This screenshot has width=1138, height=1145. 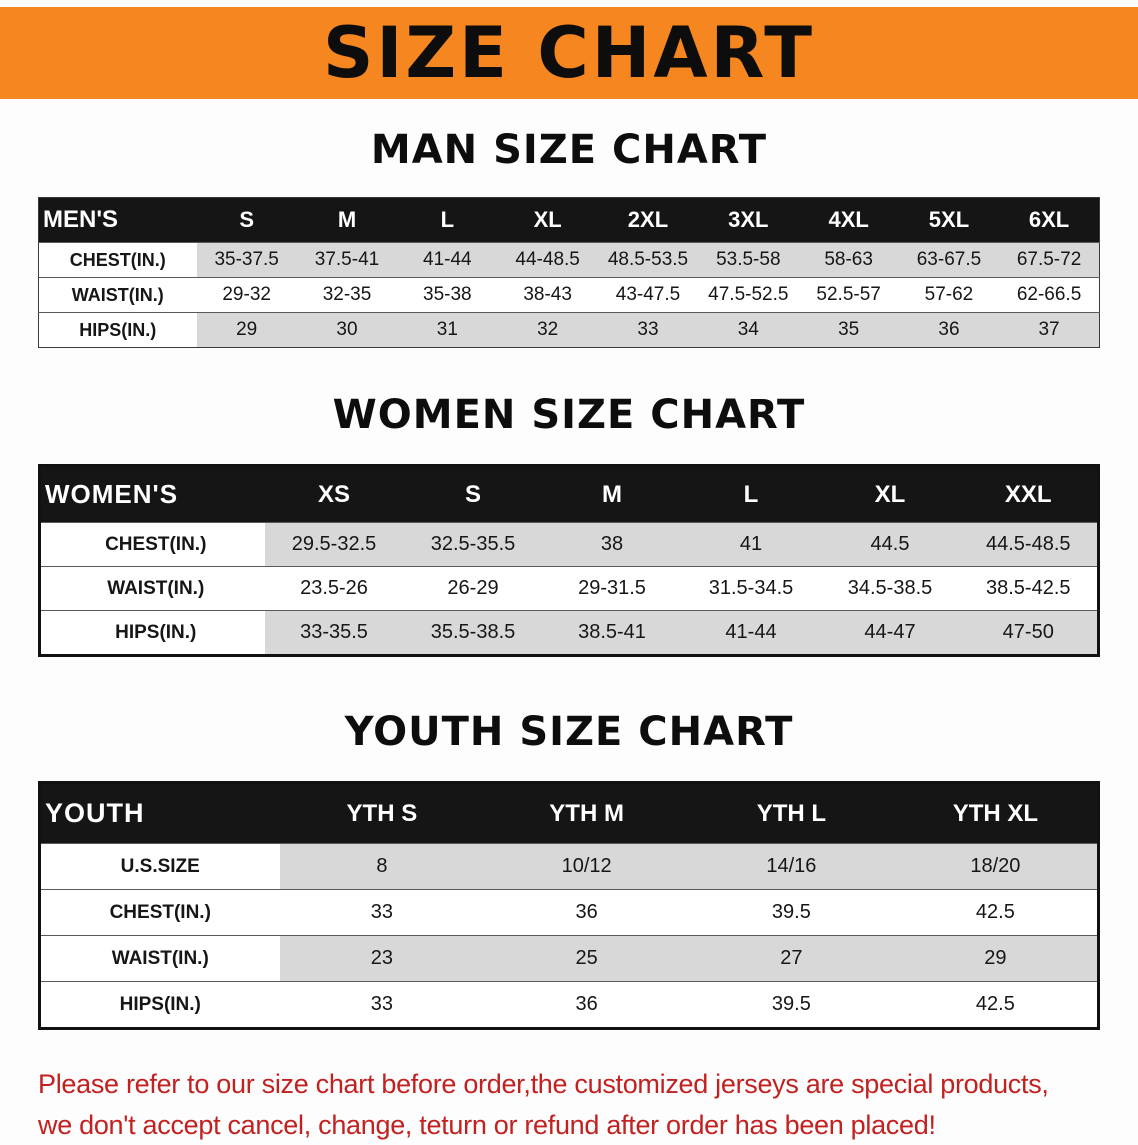 What do you see at coordinates (160, 867) in the screenshot?
I see `measure-label: U.S.SIZE` at bounding box center [160, 867].